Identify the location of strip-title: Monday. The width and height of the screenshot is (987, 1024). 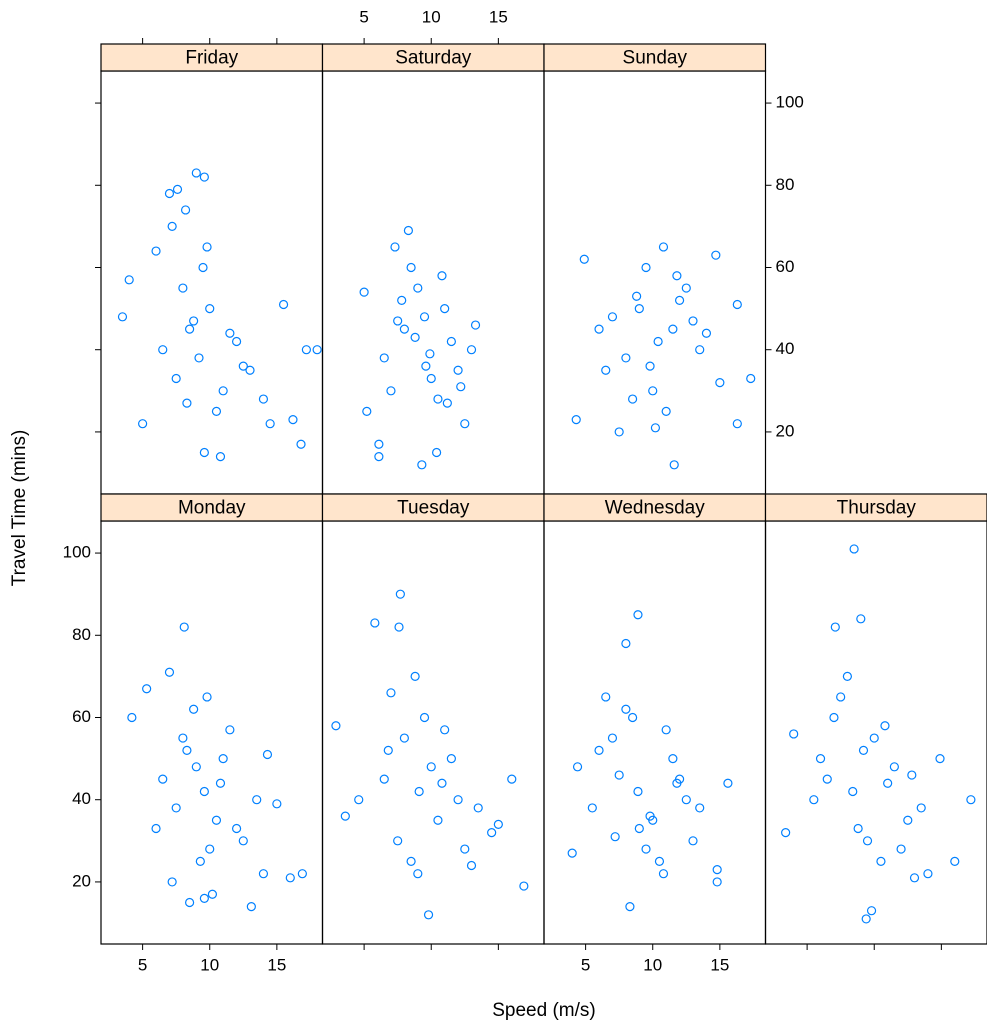
(212, 508).